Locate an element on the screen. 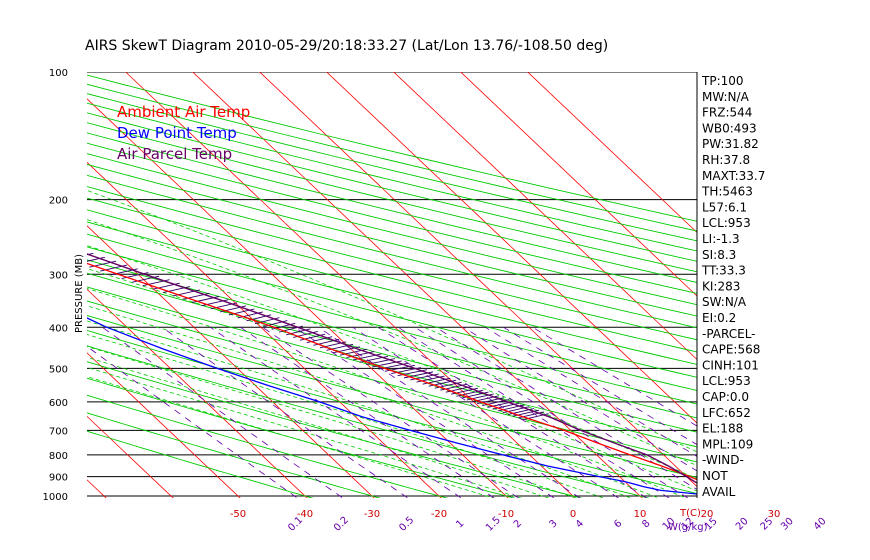  mixing-ratio-label: 4 is located at coordinates (580, 524).